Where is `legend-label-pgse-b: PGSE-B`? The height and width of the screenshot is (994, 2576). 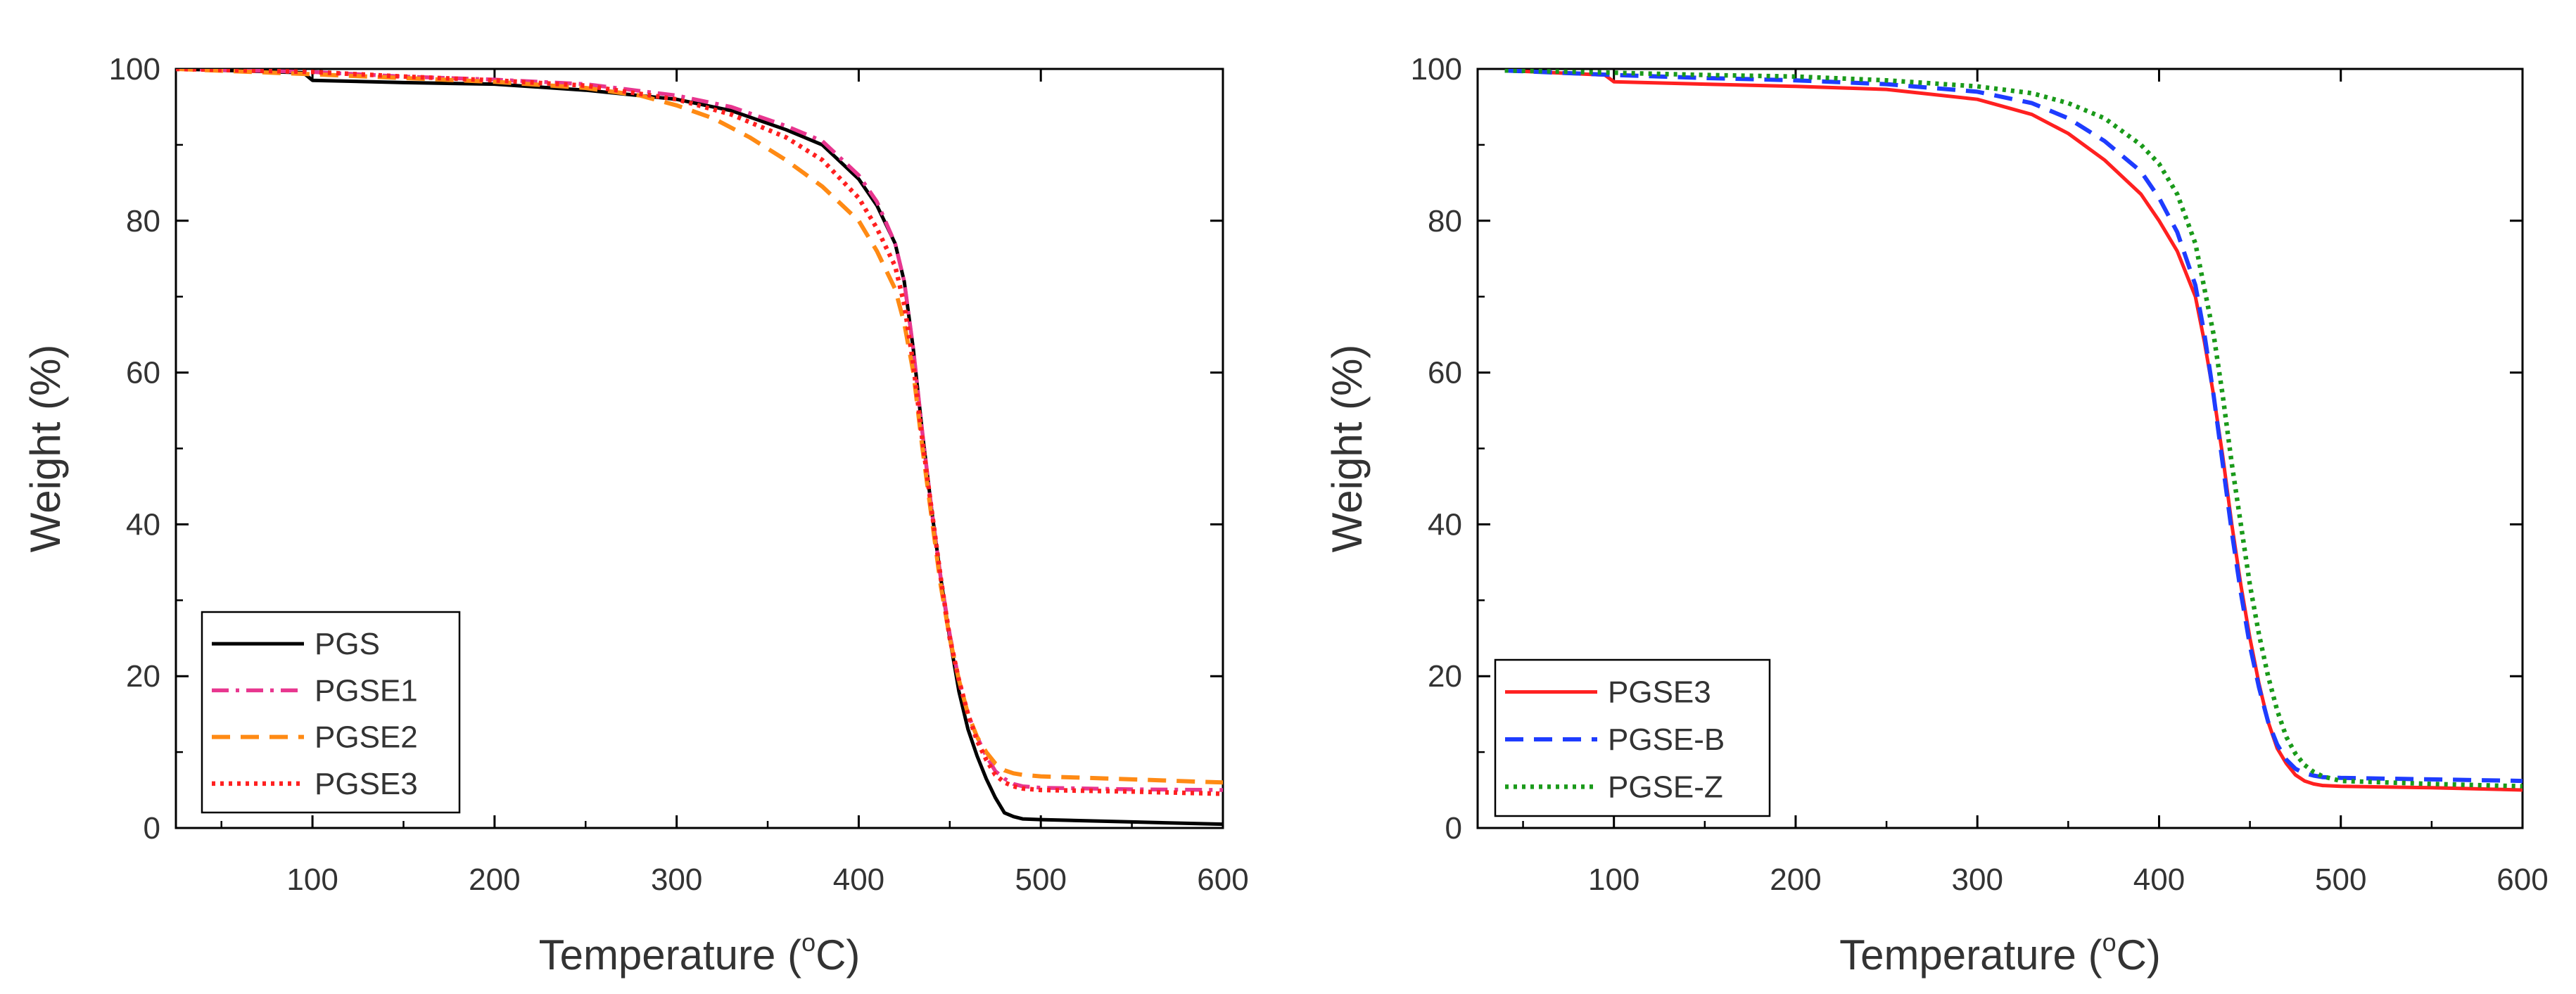 legend-label-pgse-b: PGSE-B is located at coordinates (1666, 739).